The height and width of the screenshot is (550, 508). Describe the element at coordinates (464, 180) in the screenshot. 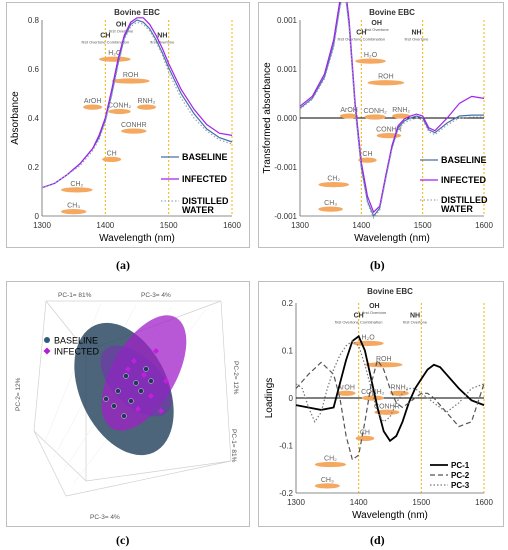

I see `chart-b-legend-label: INFECTED` at that location.